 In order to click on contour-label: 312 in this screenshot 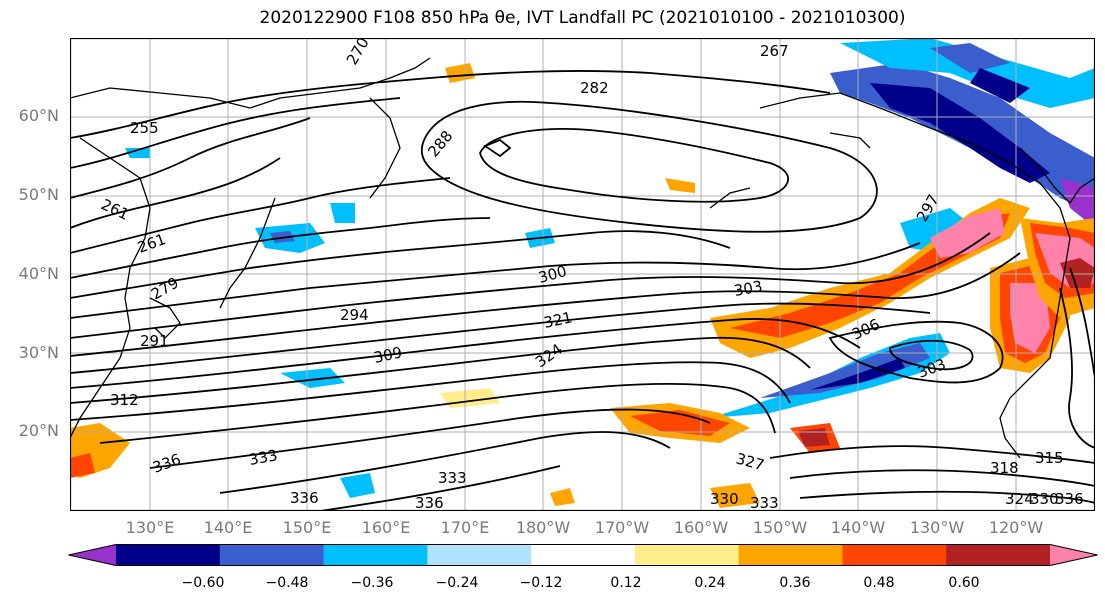, I will do `click(124, 400)`.